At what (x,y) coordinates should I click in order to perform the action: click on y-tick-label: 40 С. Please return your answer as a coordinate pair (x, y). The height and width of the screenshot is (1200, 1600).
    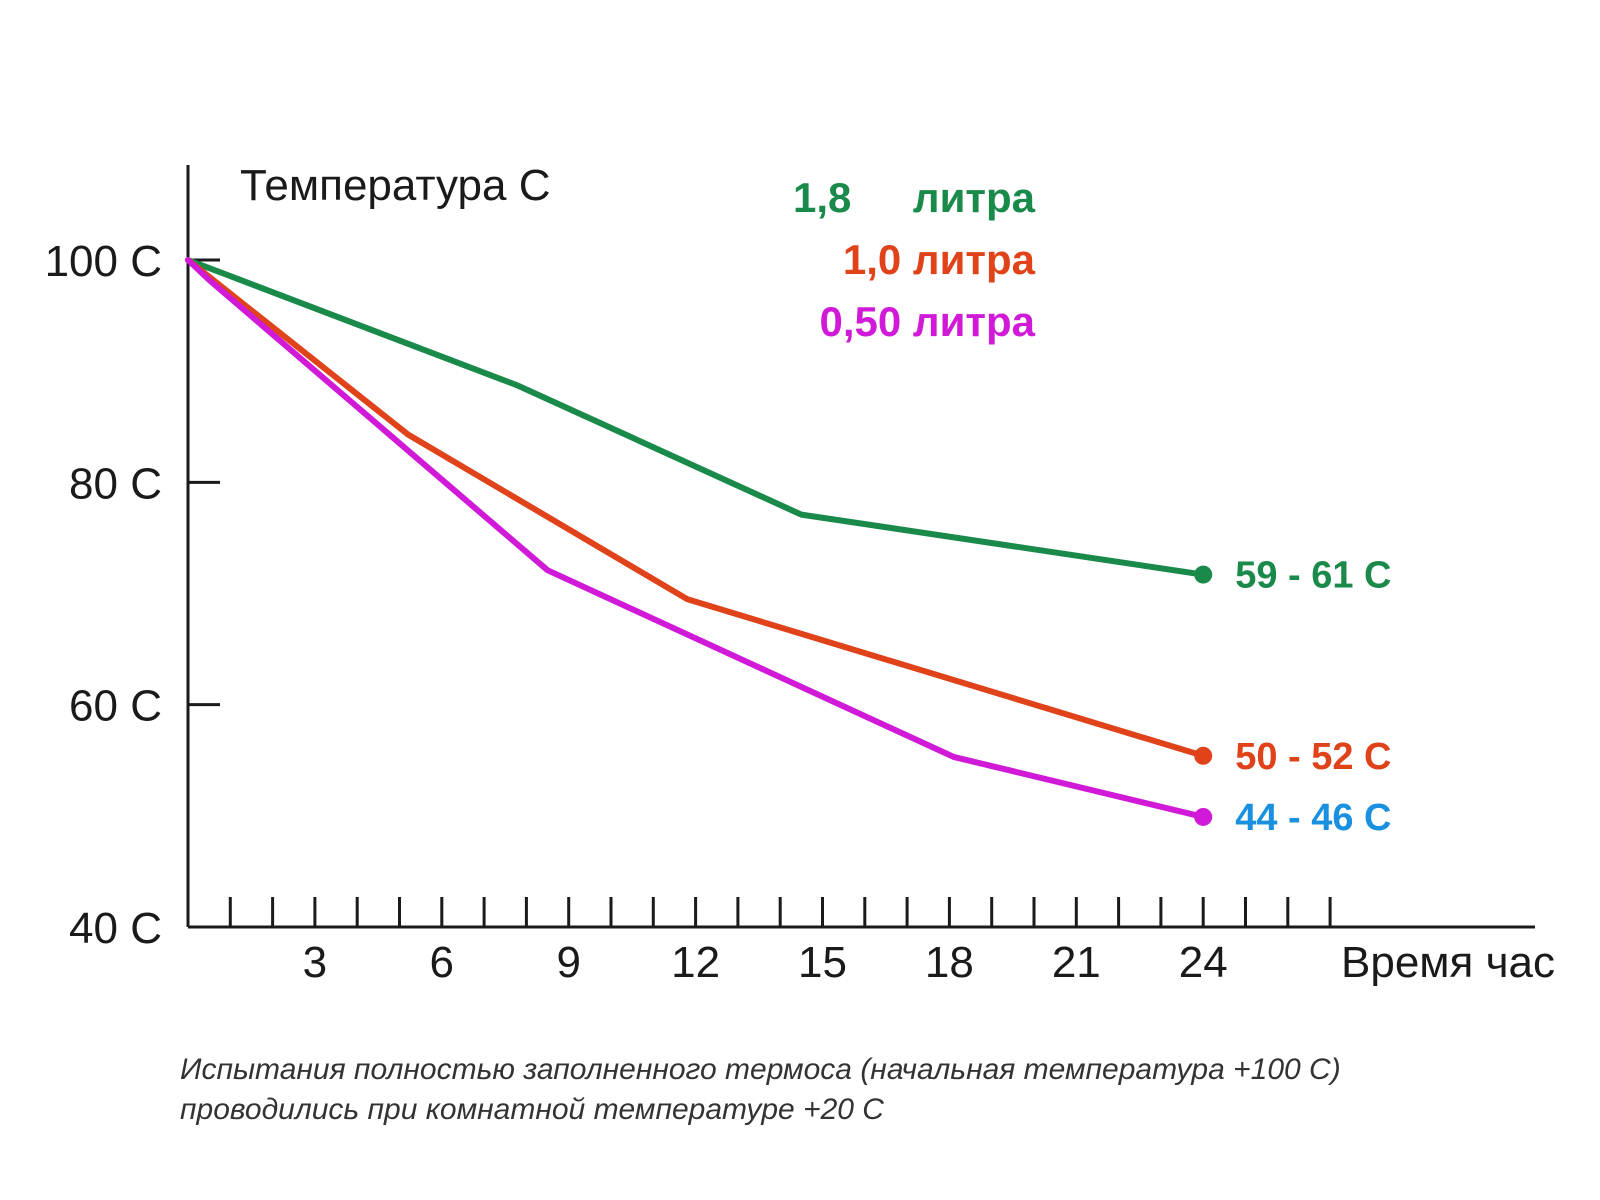
    Looking at the image, I should click on (115, 928).